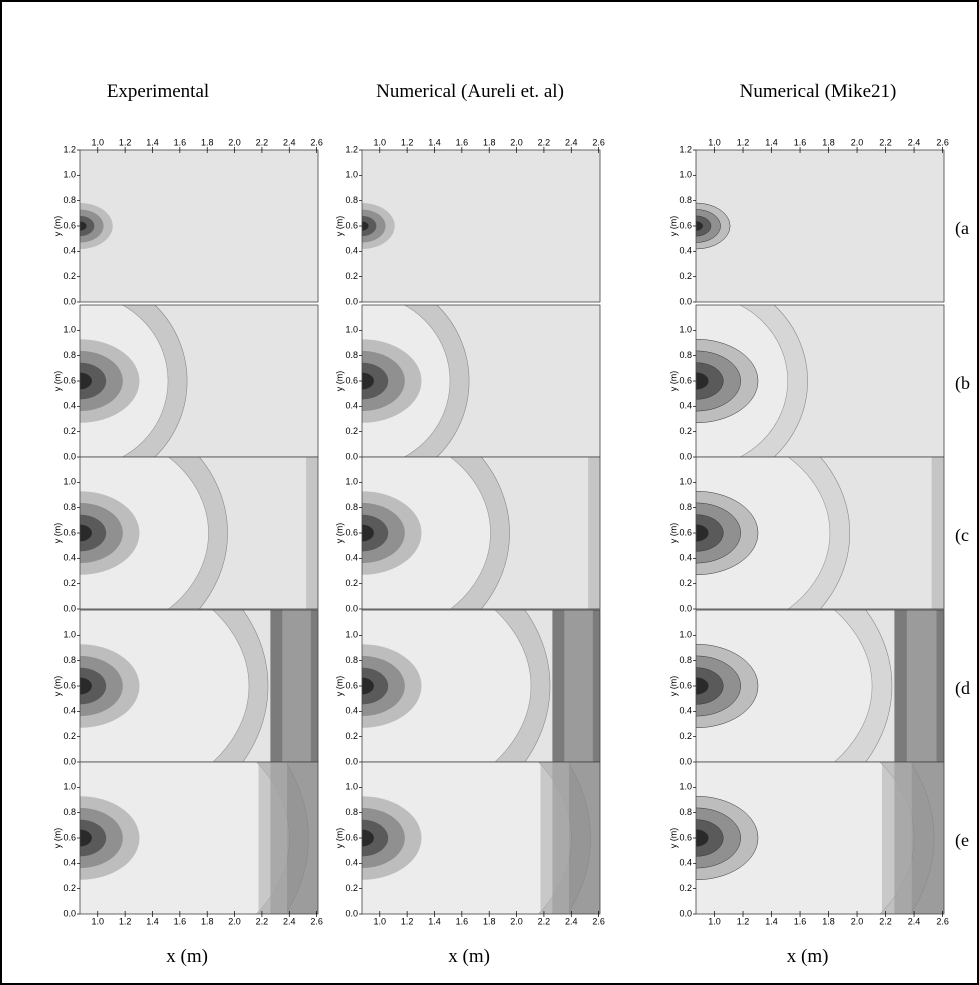 The image size is (979, 985). I want to click on column-title: Experimental, so click(158, 91).